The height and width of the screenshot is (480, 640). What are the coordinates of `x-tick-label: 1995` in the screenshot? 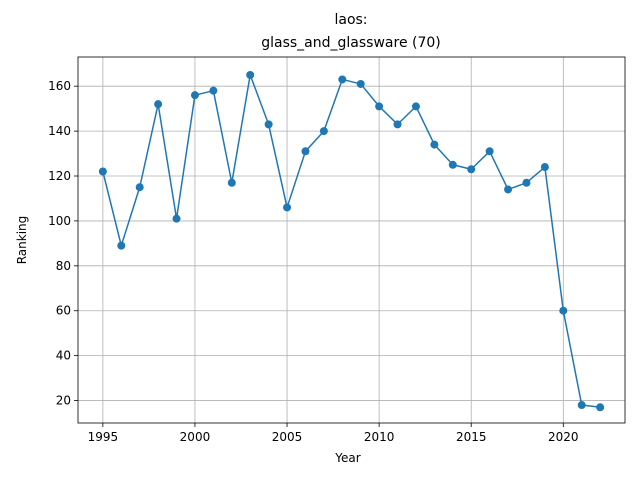 It's located at (103, 437).